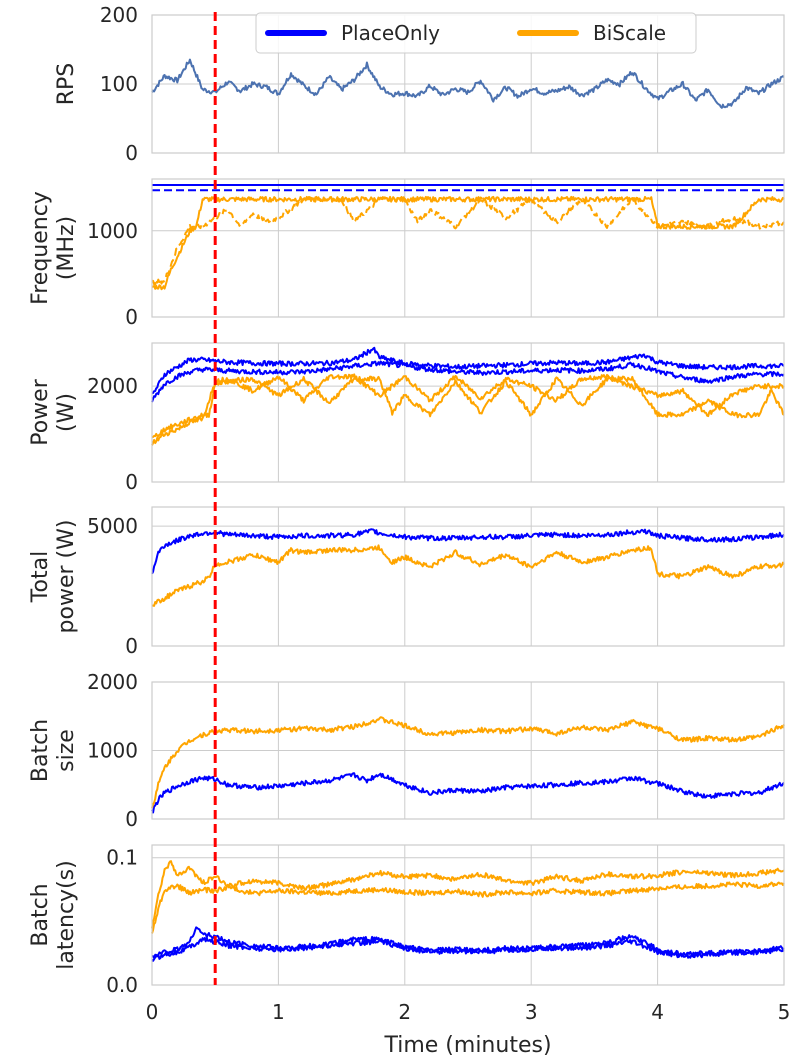  I want to click on panel-rps: 0 100 200 RPS, so click(419, 84).